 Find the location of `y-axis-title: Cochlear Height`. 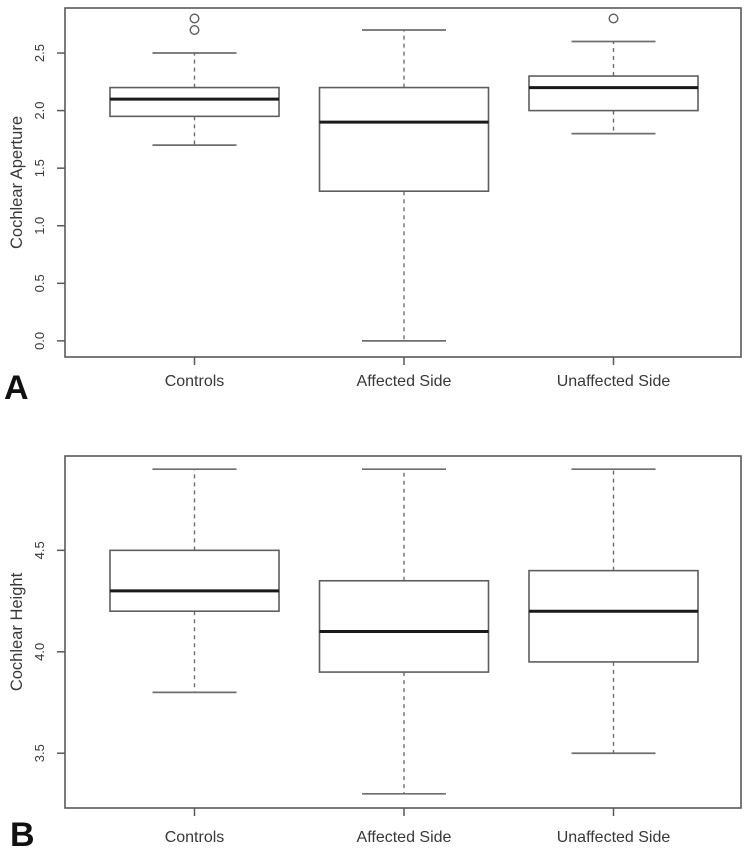

y-axis-title: Cochlear Height is located at coordinates (17, 631).